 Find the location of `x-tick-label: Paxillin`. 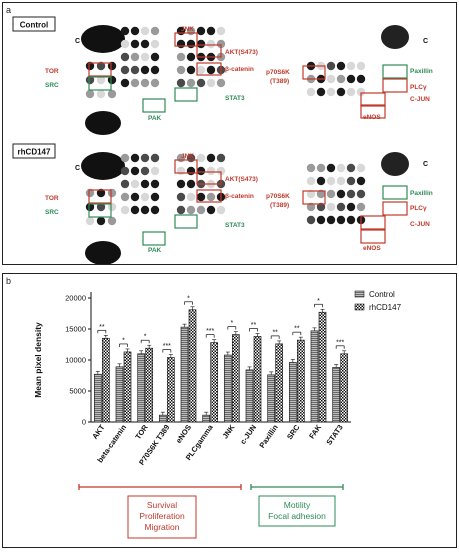

x-tick-label: Paxillin is located at coordinates (268, 436).